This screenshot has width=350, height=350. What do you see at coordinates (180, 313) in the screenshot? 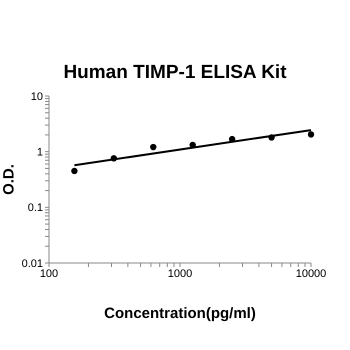
I see `x-axis-title: Concentration(pg/ml)` at bounding box center [180, 313].